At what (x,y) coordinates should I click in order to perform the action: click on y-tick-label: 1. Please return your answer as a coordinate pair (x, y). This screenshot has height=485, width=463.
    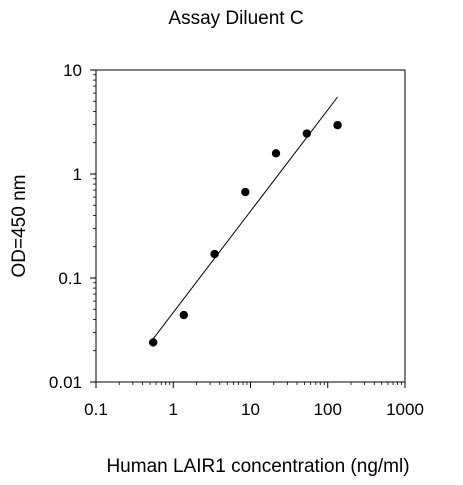
    Looking at the image, I should click on (77, 174).